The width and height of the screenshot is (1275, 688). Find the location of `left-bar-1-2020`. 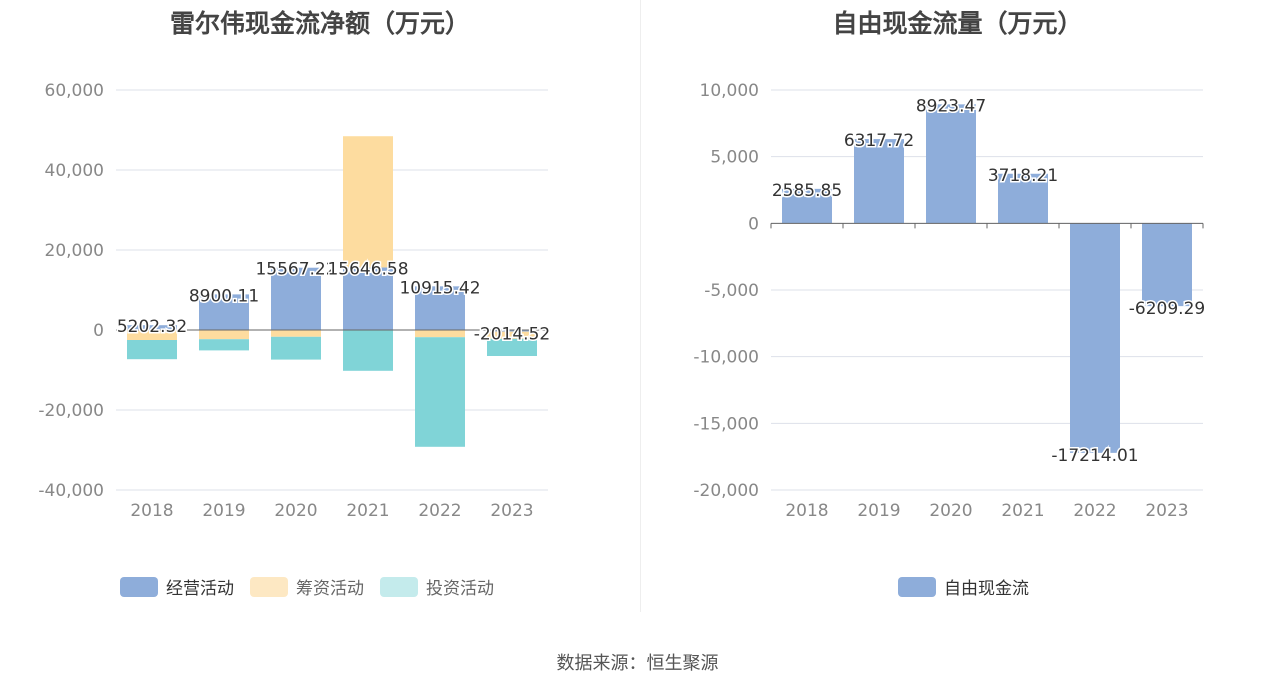

left-bar-1-2020 is located at coordinates (296, 333).